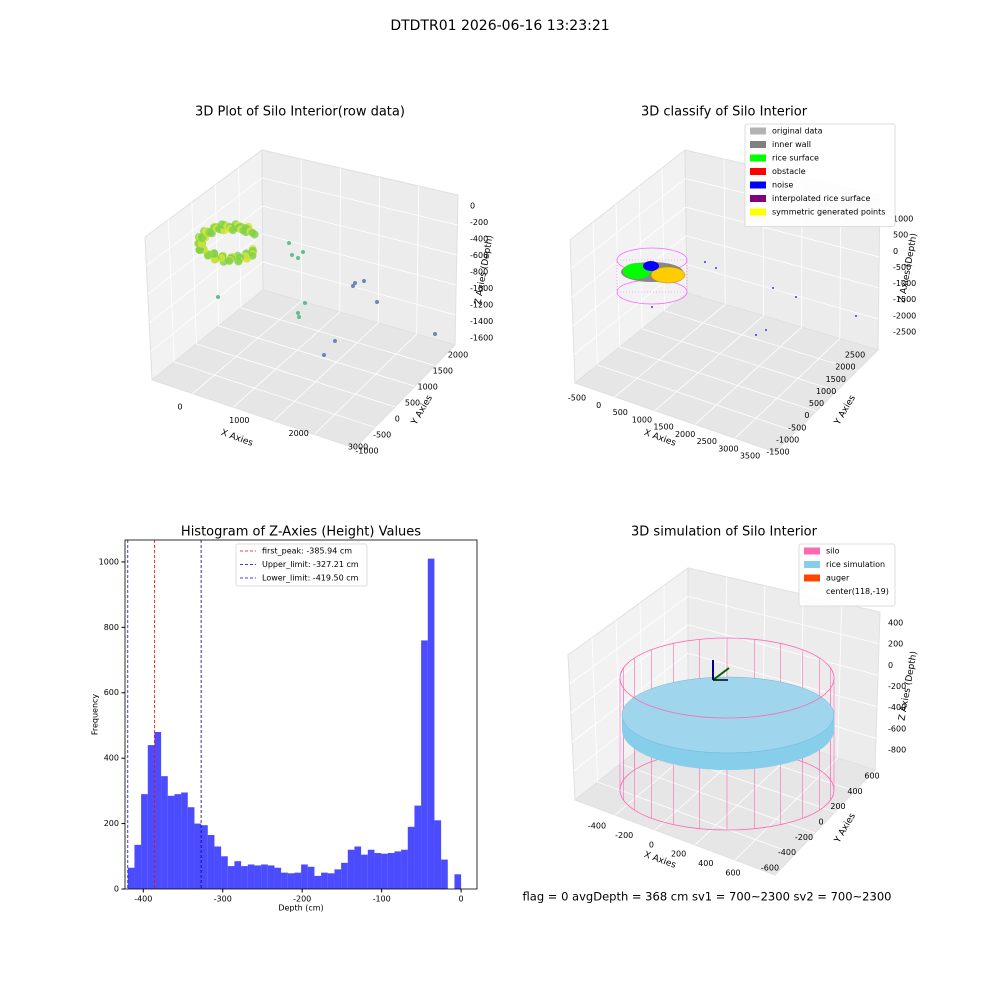 This screenshot has height=1000, width=1000. What do you see at coordinates (821, 198) in the screenshot?
I see `legend-label: interpolated rice surface` at bounding box center [821, 198].